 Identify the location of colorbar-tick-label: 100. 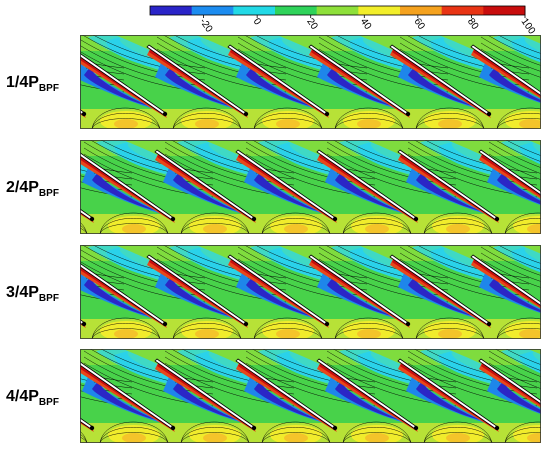
(528, 26).